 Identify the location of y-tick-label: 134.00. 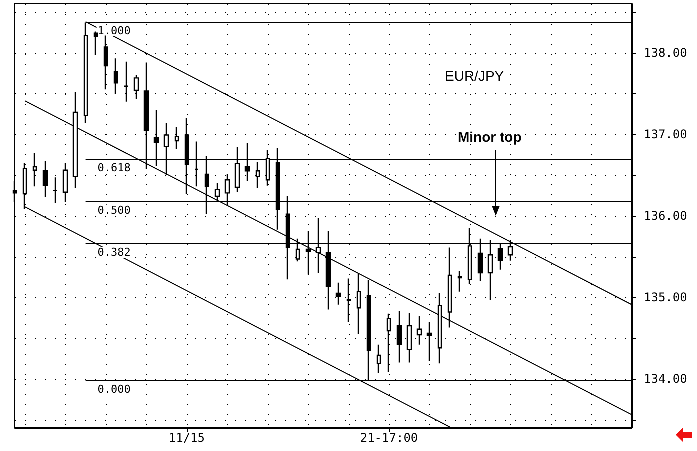
(666, 379).